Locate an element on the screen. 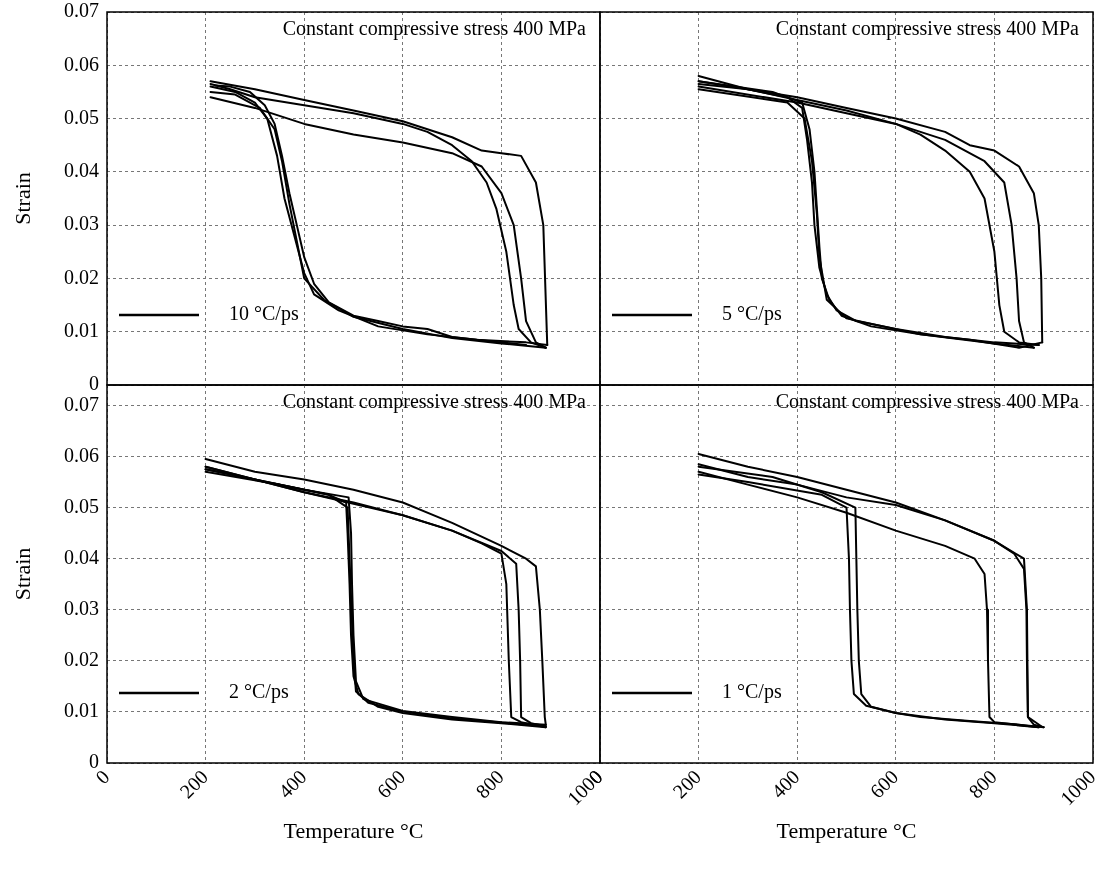  x-tick-label: 1000 is located at coordinates (1077, 787).